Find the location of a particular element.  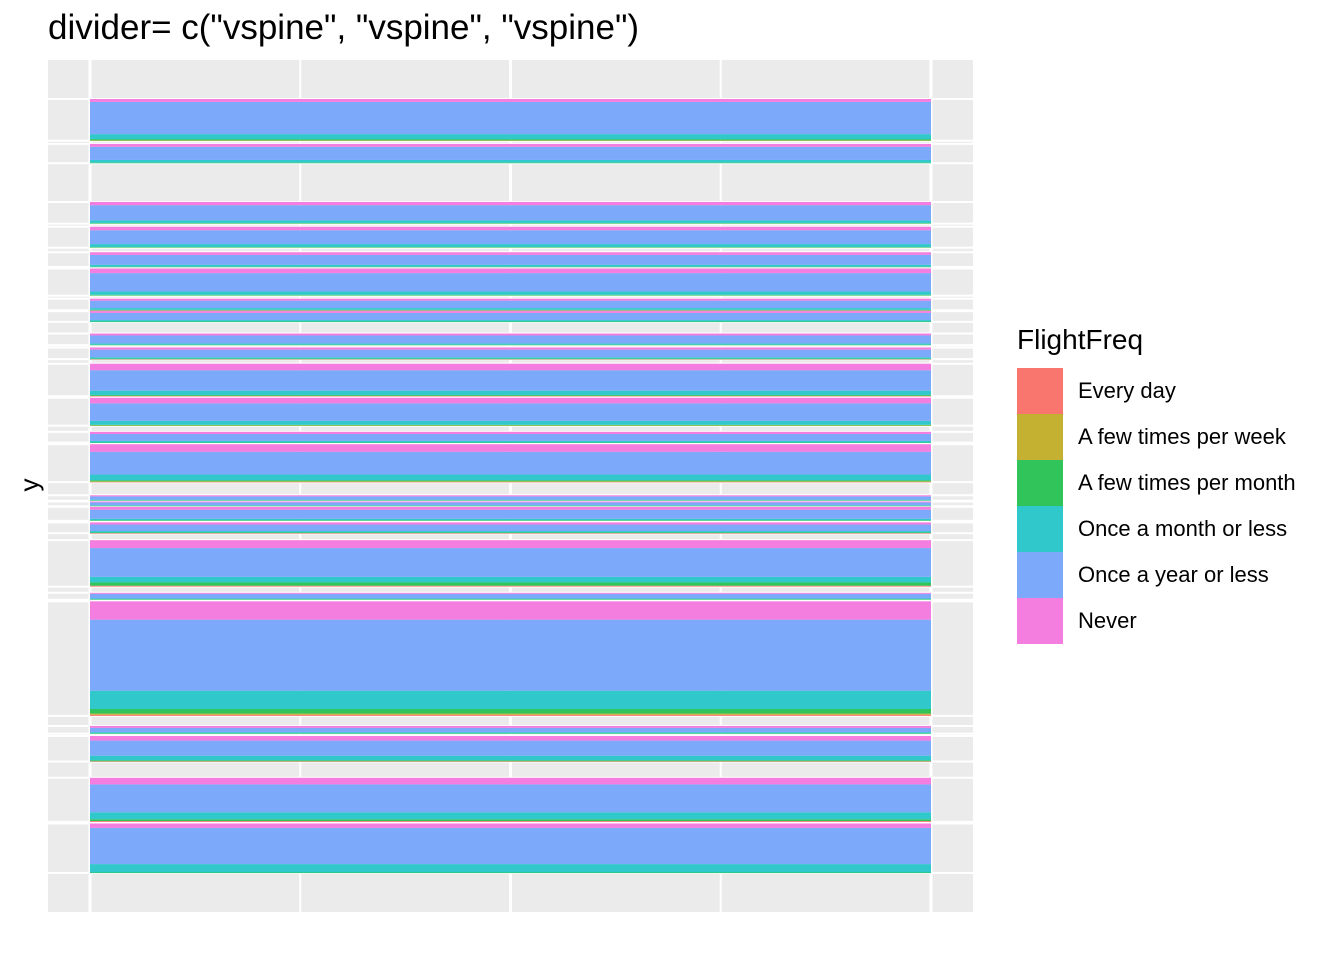

legend-entry: Every day is located at coordinates (1156, 391).